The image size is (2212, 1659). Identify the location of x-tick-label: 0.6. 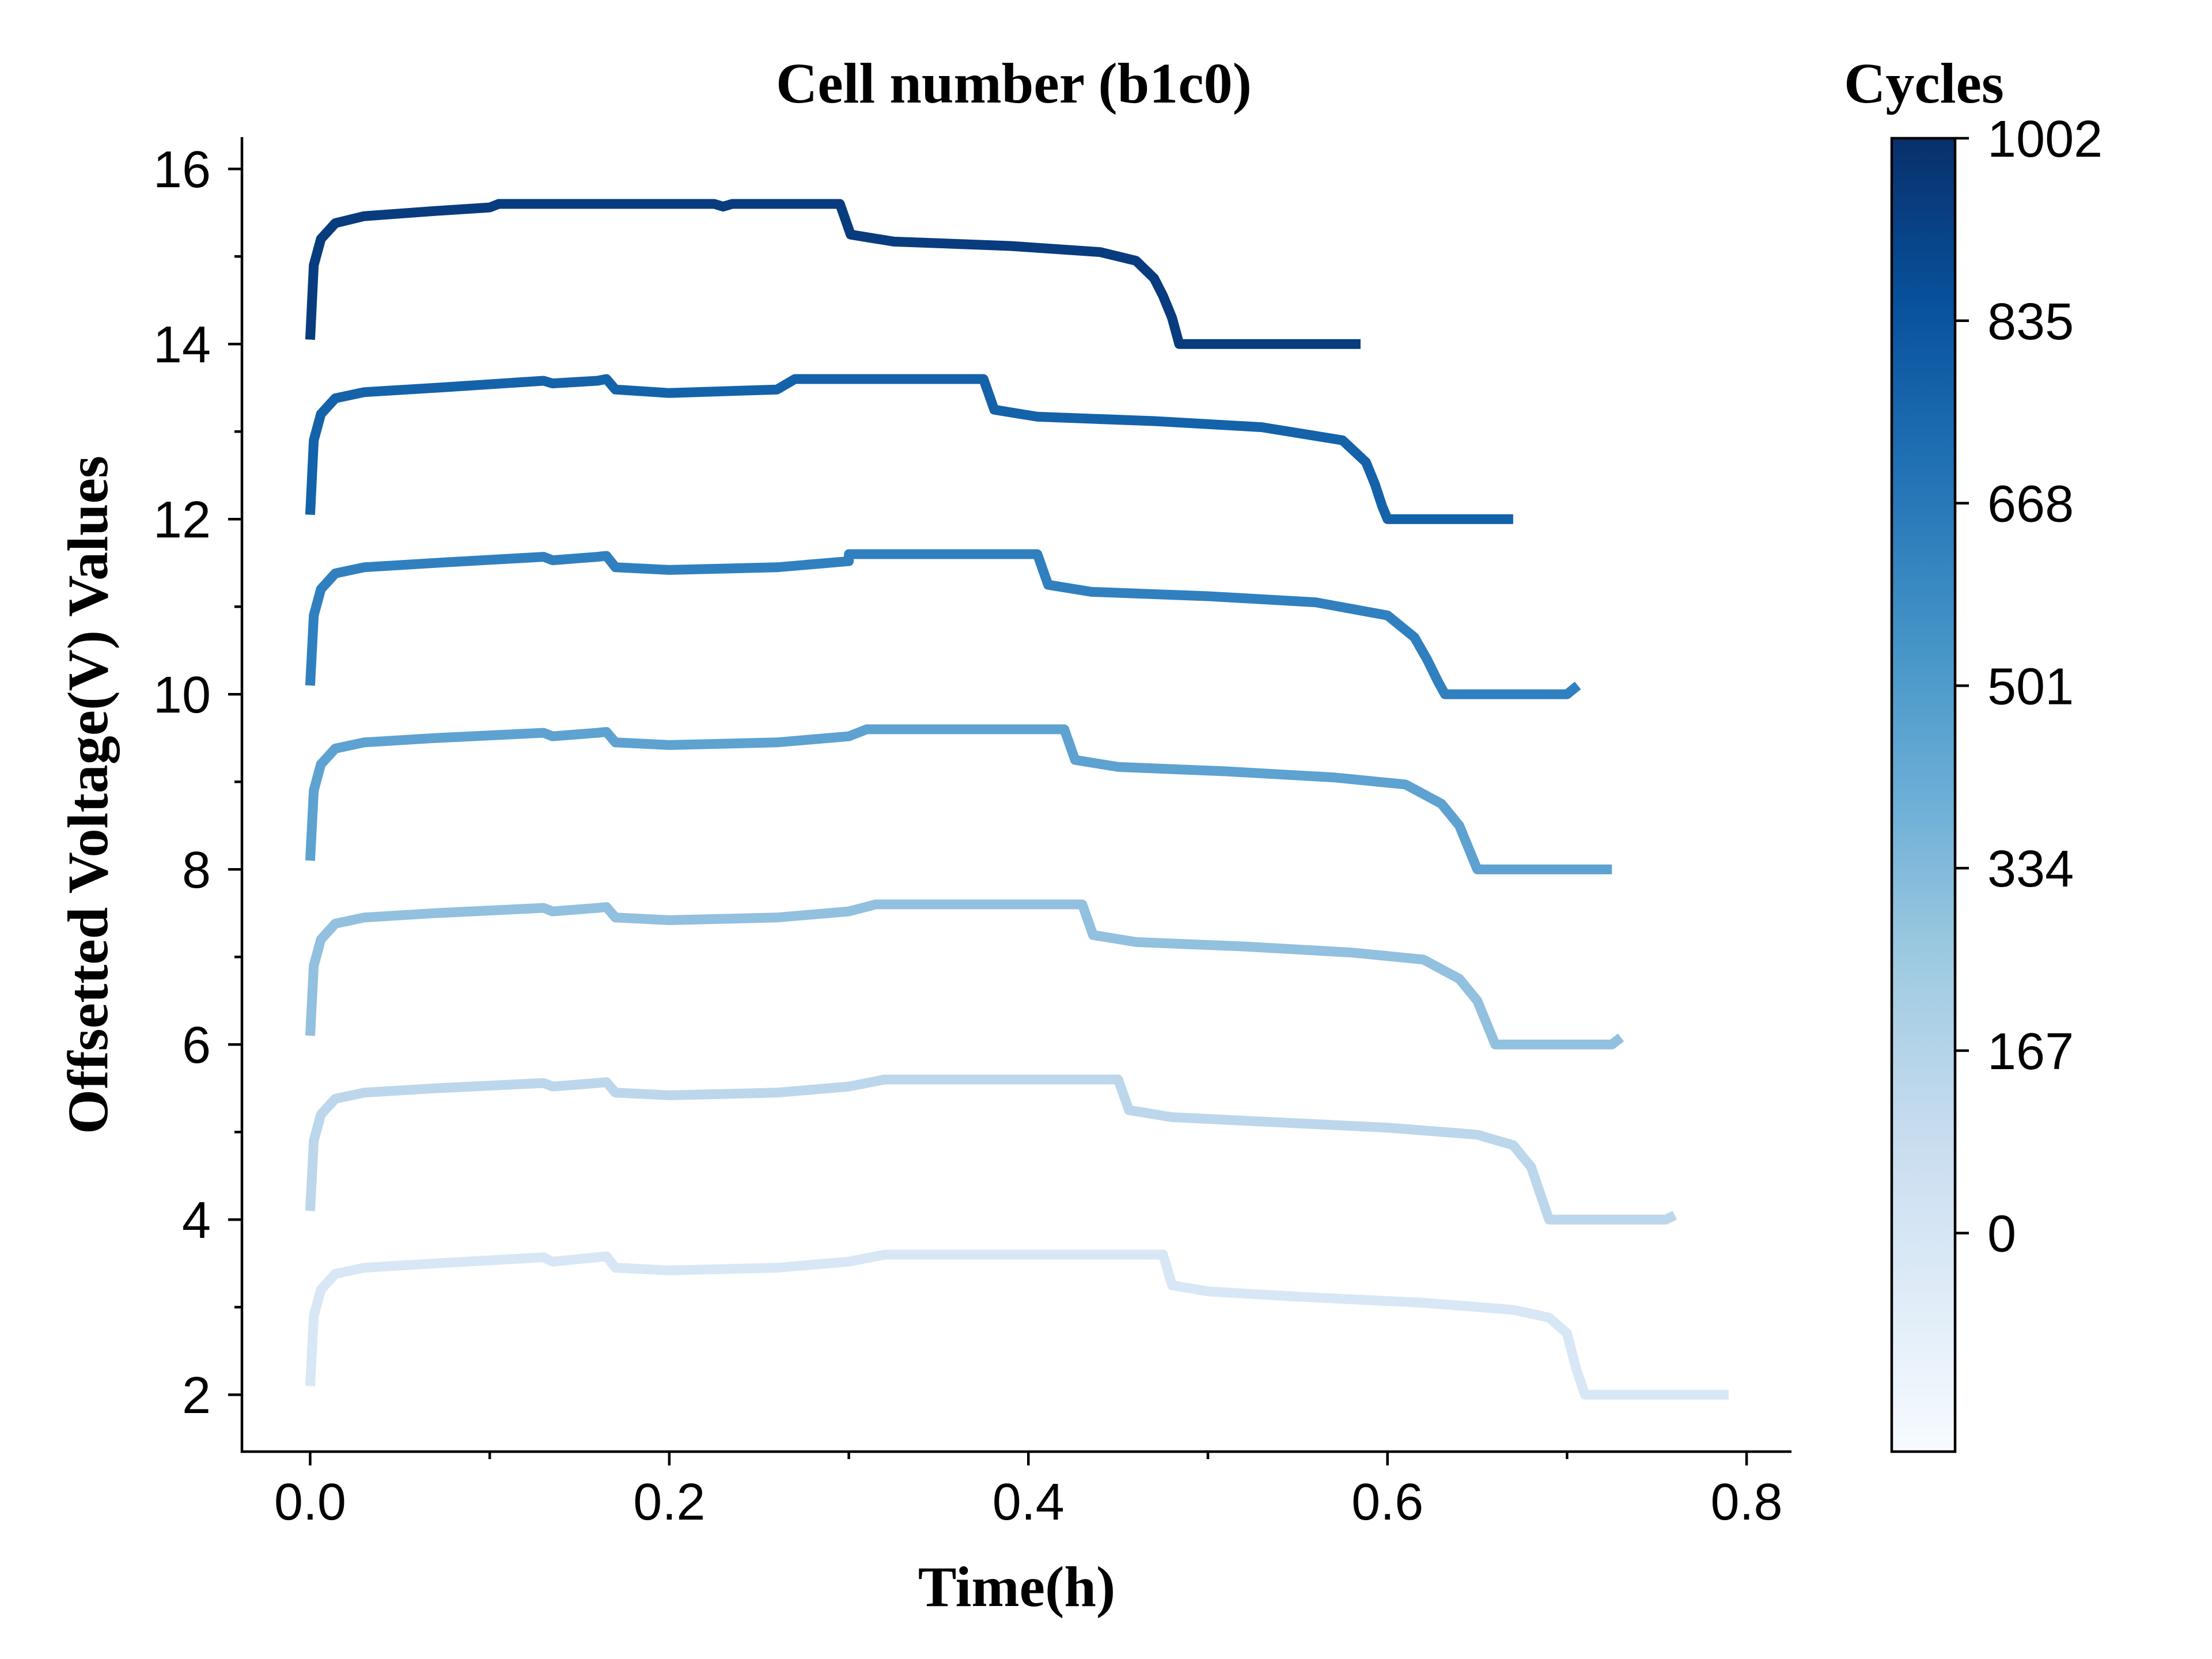
(1387, 1502).